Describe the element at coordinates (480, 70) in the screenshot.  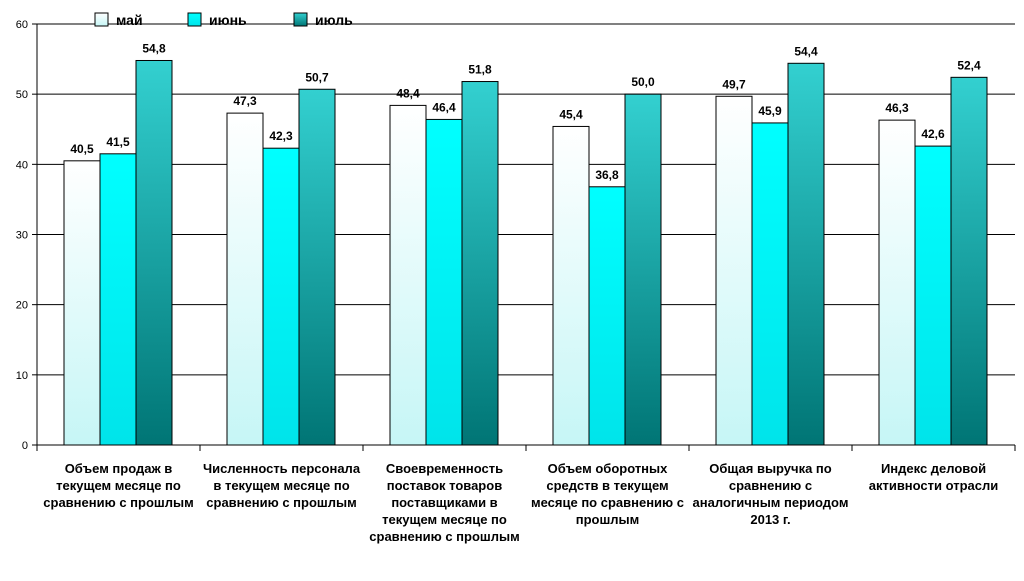
I see `data-label: 51,8` at that location.